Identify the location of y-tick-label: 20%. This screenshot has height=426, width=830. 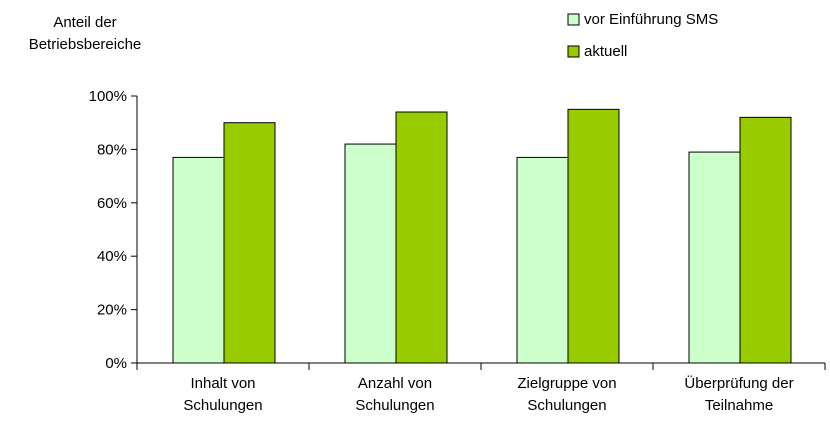
(112, 310).